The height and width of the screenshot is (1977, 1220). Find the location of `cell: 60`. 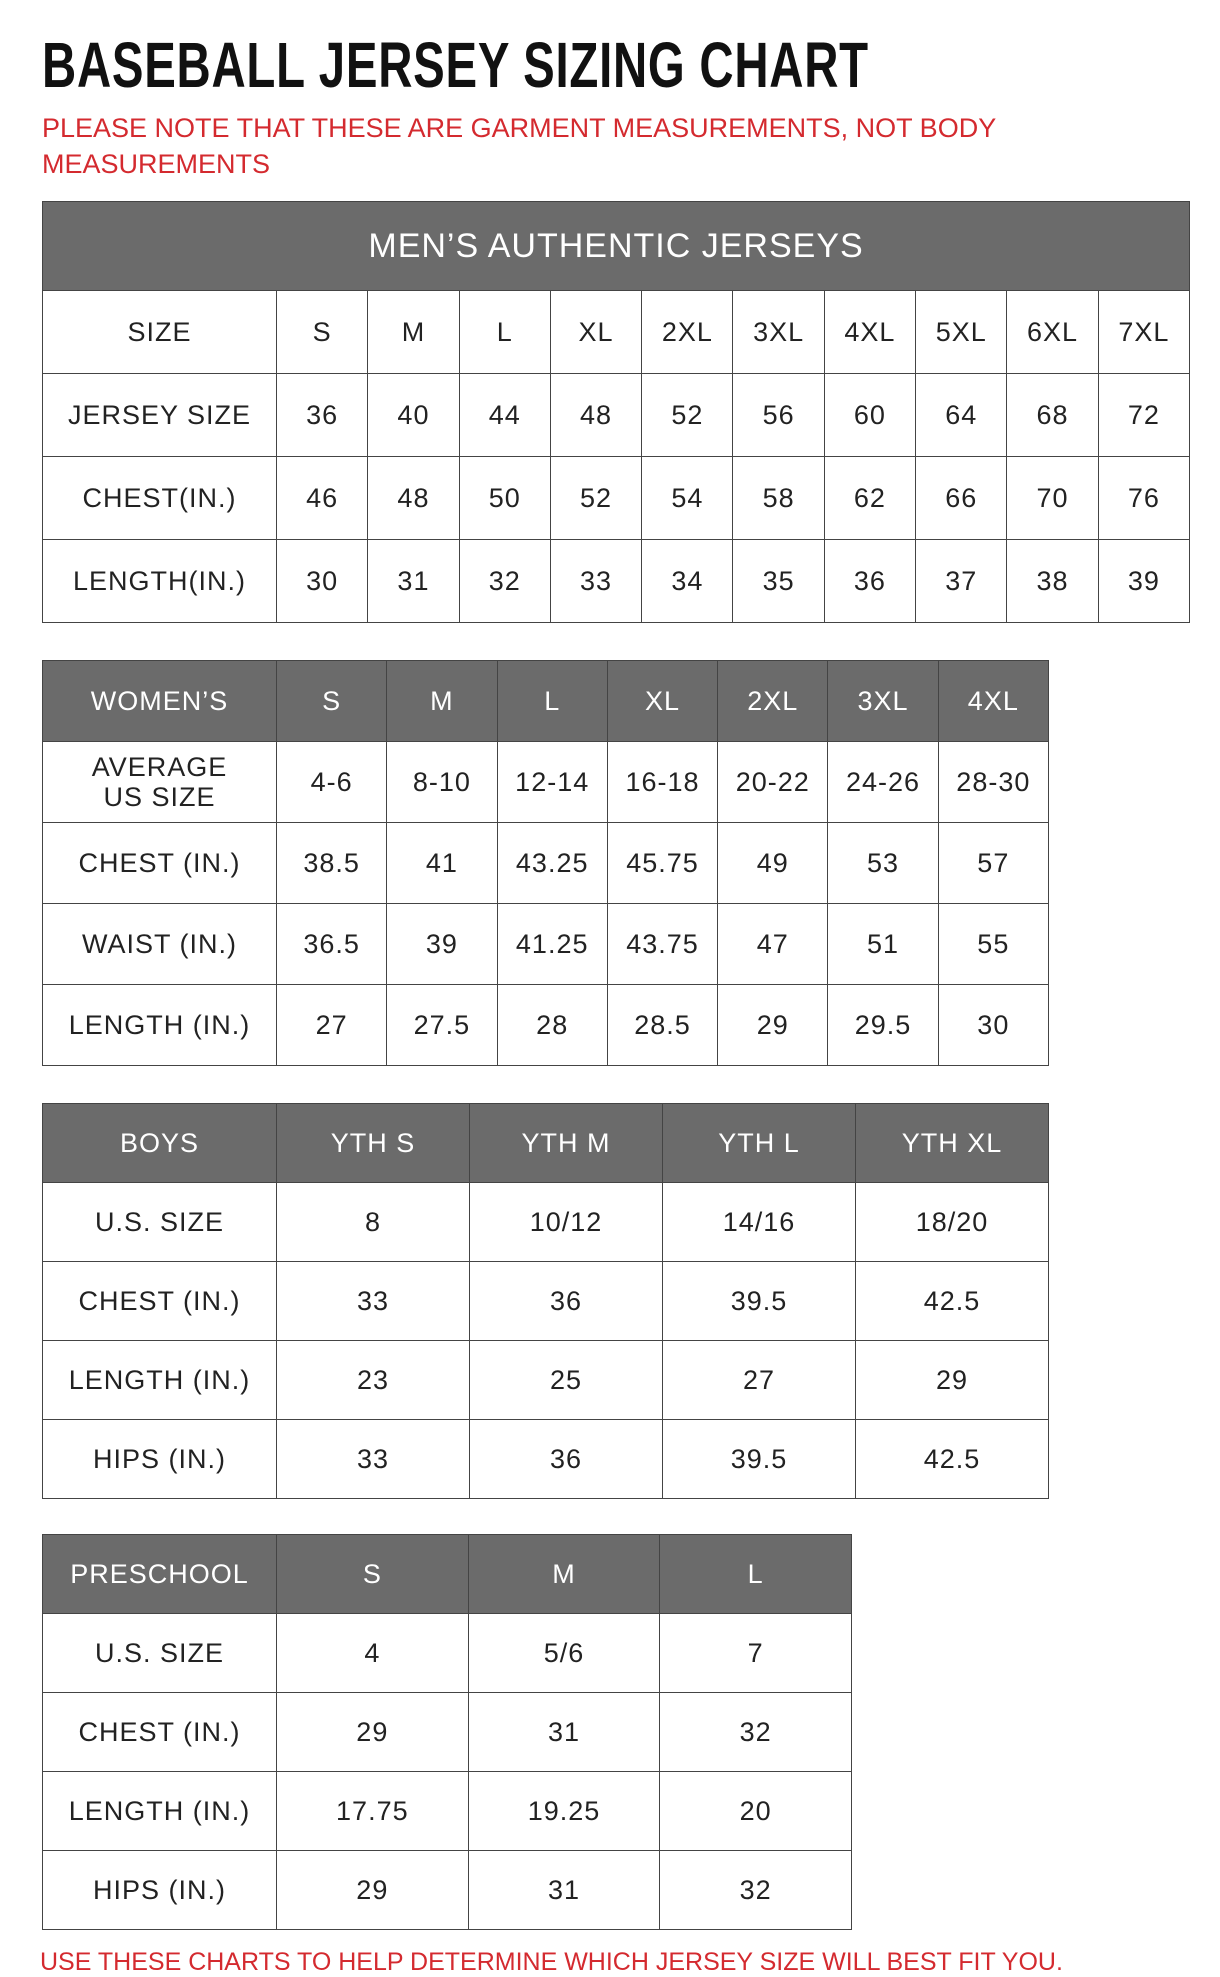

cell: 60 is located at coordinates (870, 415).